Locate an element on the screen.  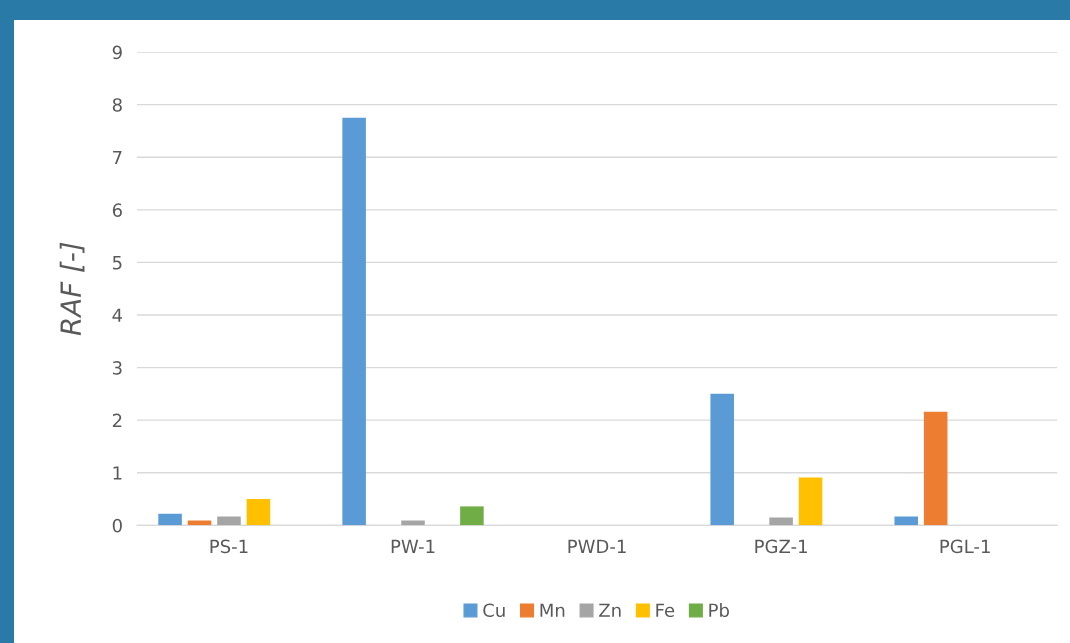
x-tick-label: PS-1 is located at coordinates (229, 546).